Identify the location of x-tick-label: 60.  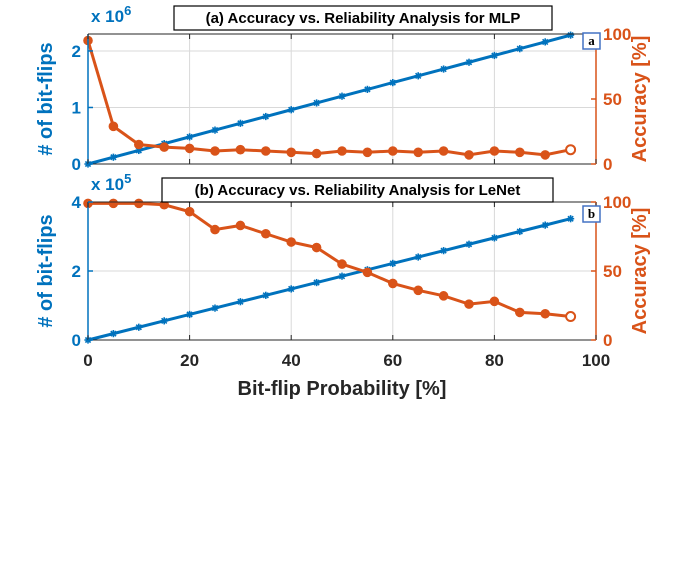
(392, 360).